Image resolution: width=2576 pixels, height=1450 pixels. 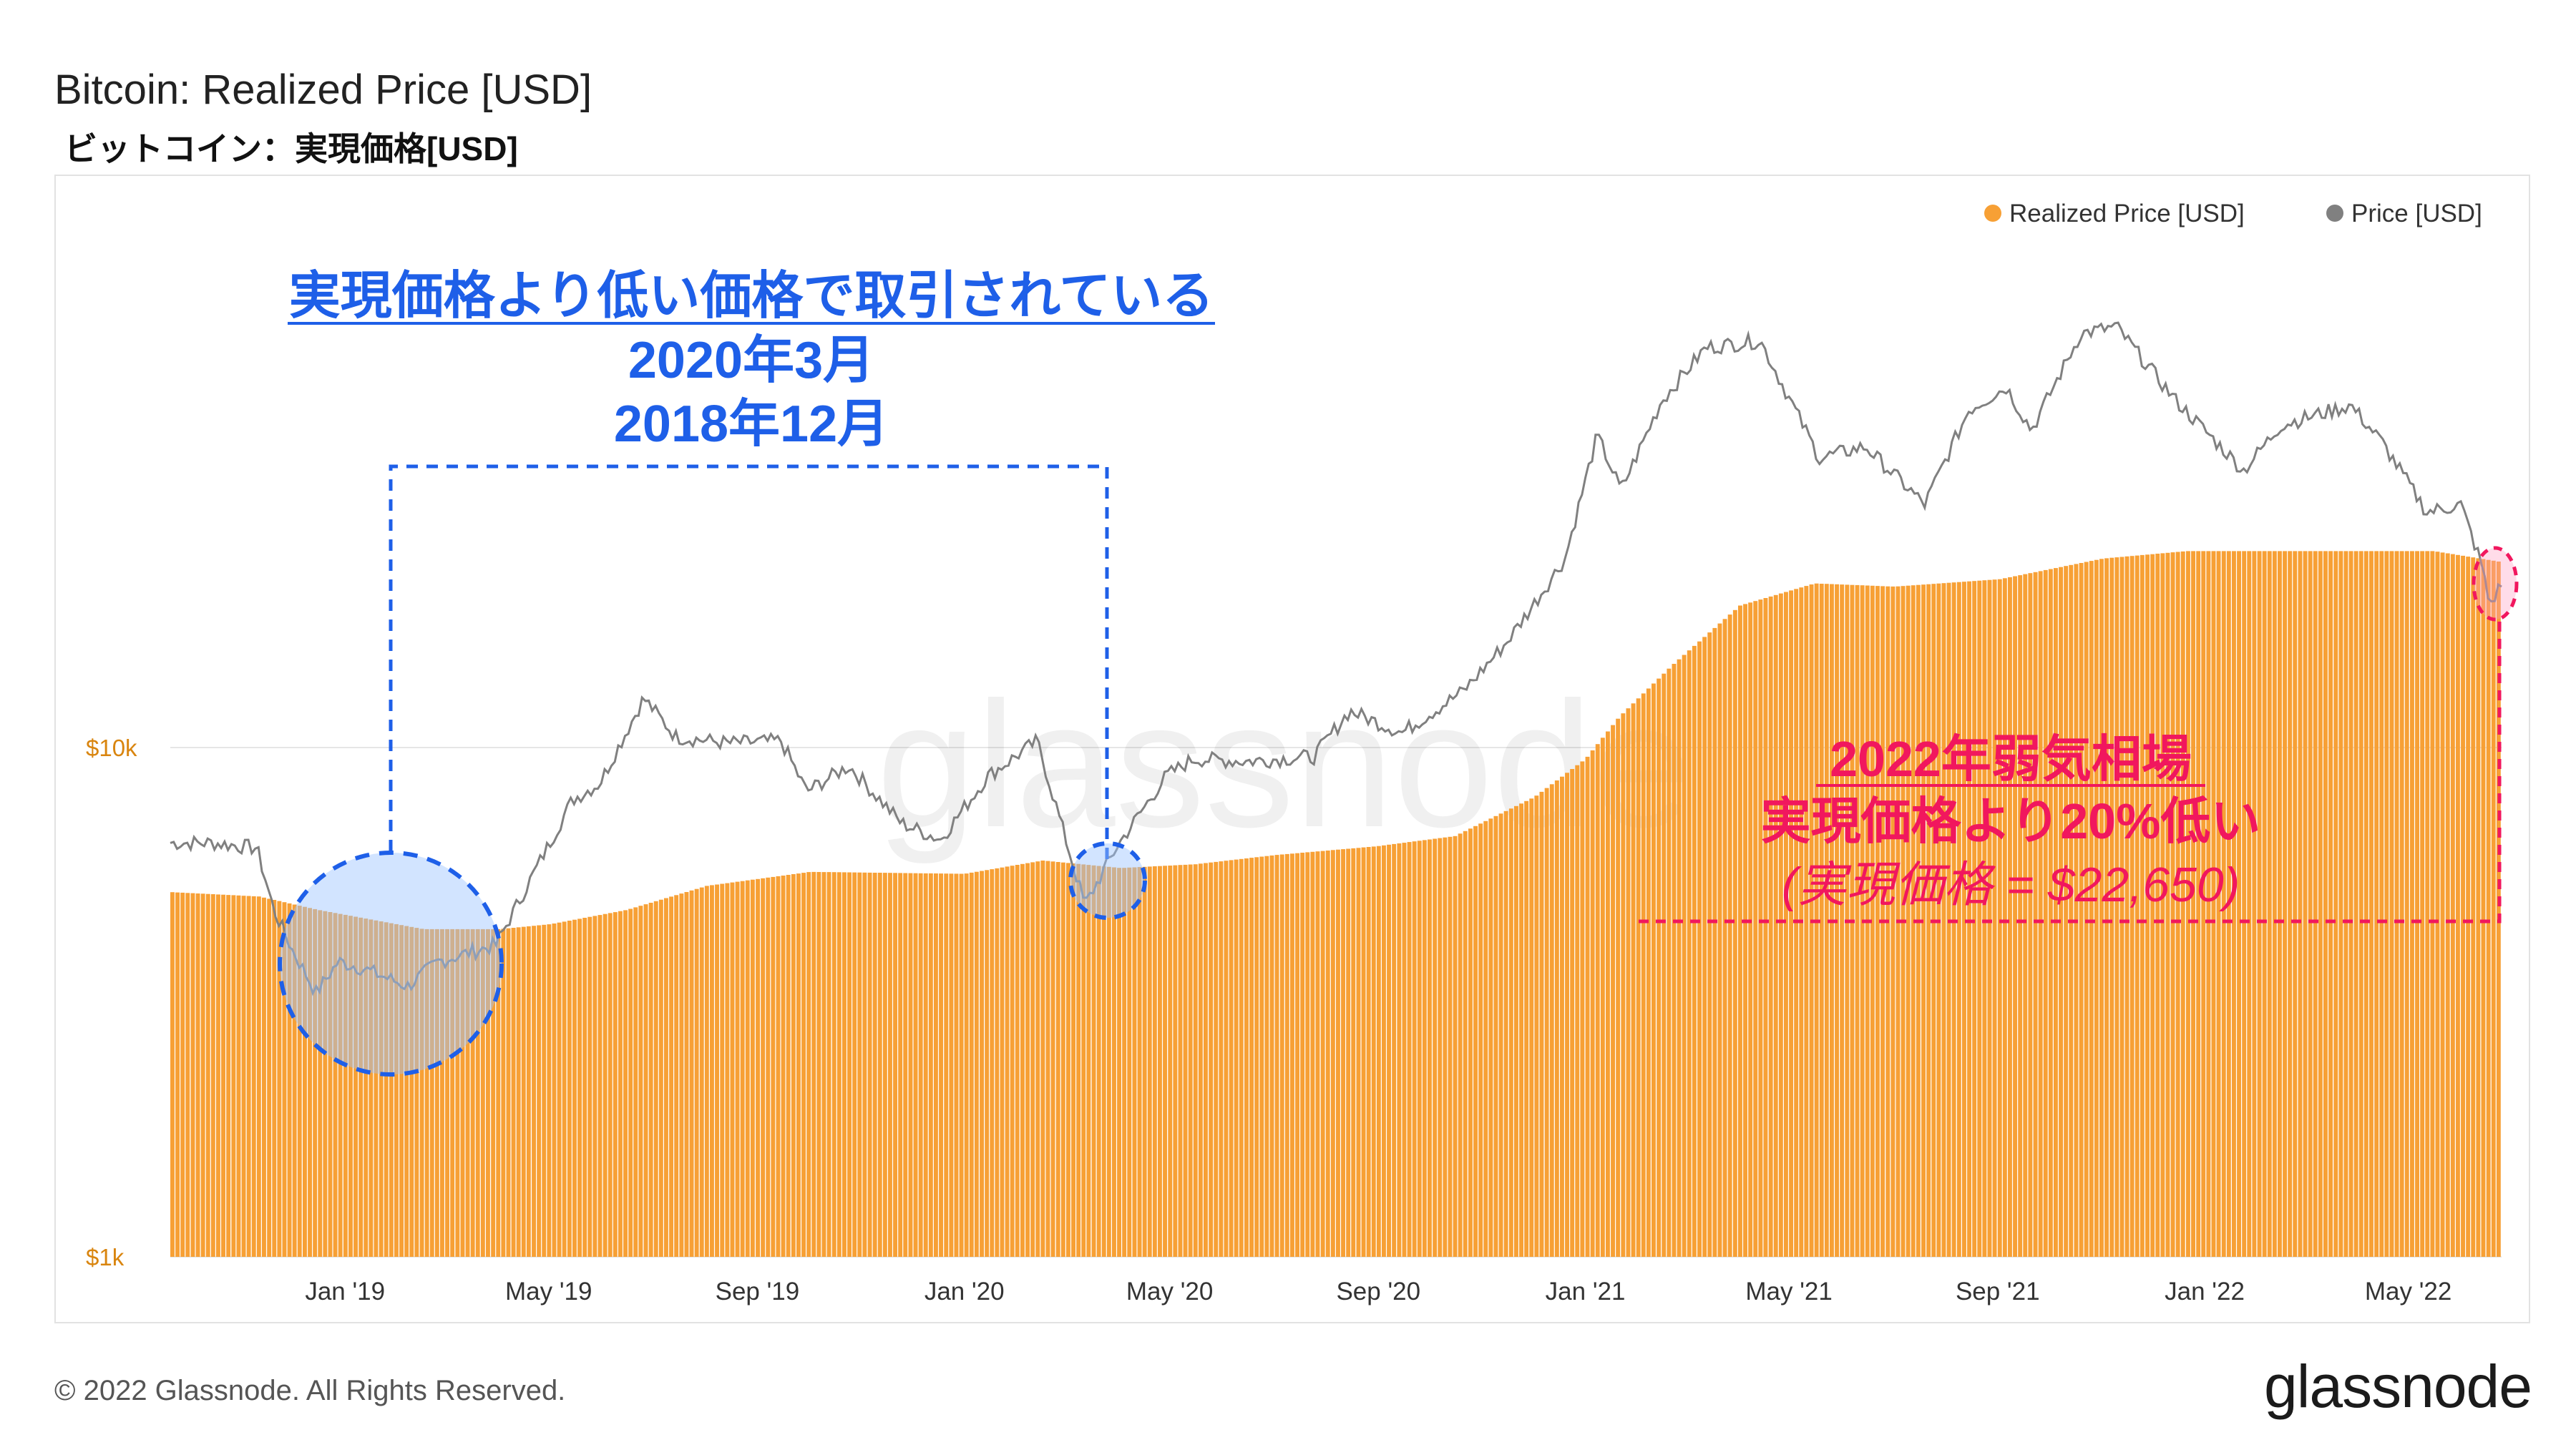 What do you see at coordinates (1788, 1292) in the screenshot?
I see `x-tick-label: May '21` at bounding box center [1788, 1292].